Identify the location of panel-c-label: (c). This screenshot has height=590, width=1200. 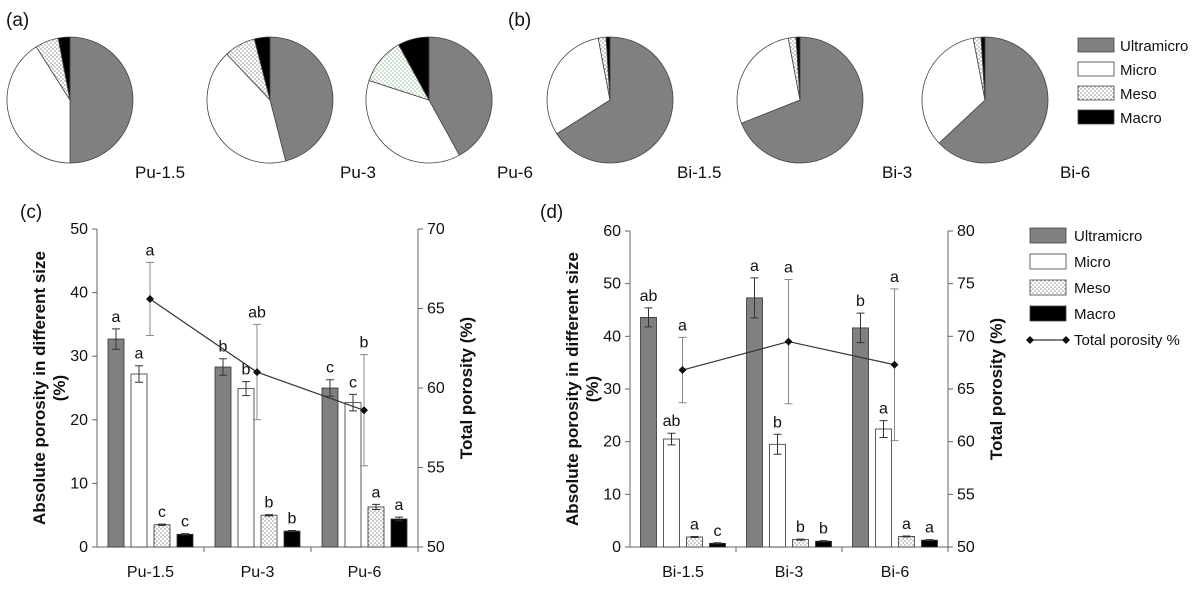
(31, 212).